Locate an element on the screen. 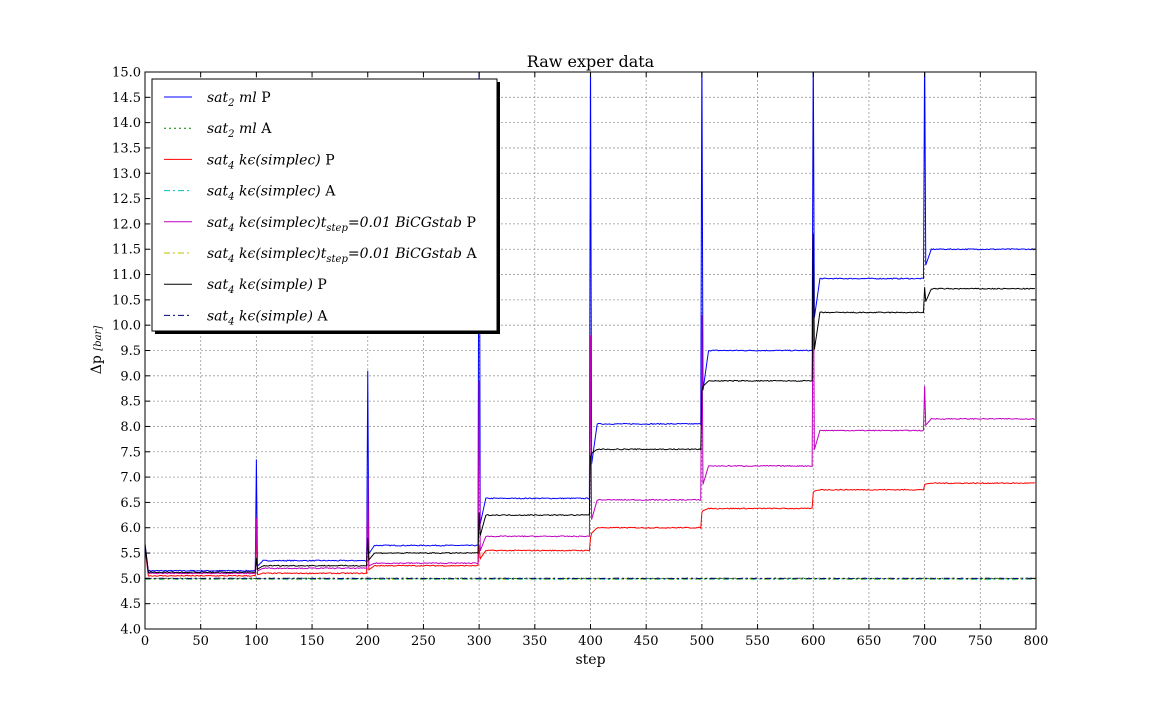 The width and height of the screenshot is (1152, 720). legend-entry: sat4 kϵ(simplec)tstep=0.01 BiCGstab A is located at coordinates (342, 255).